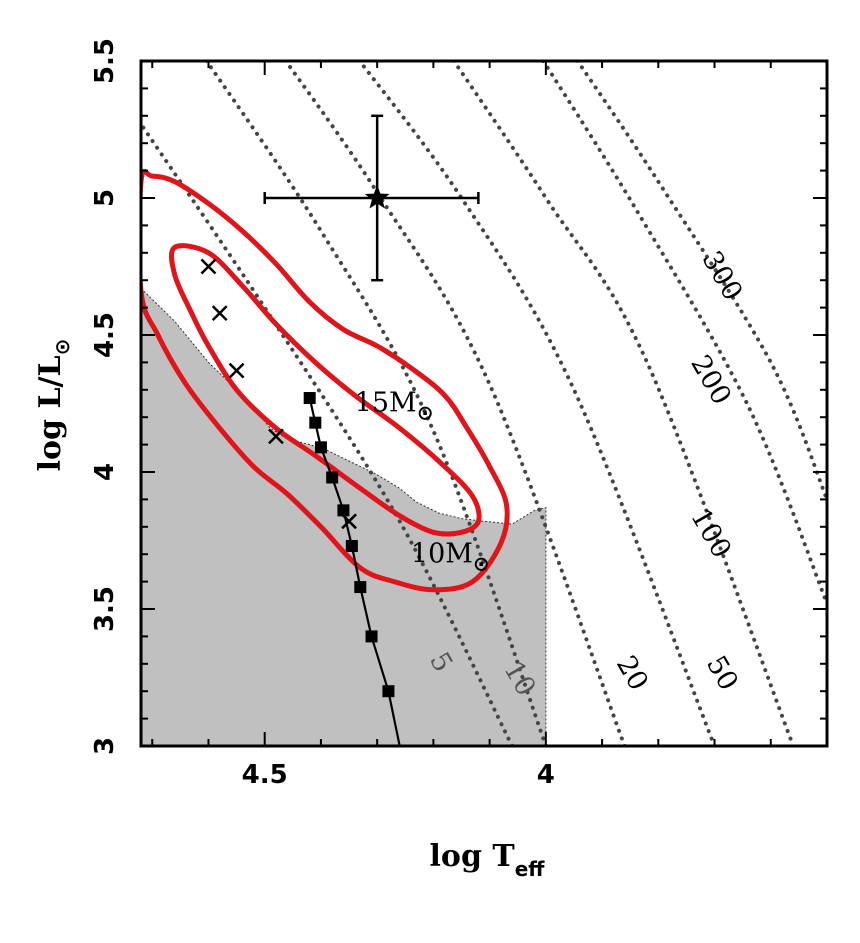 This screenshot has width=860, height=943. Describe the element at coordinates (546, 775) in the screenshot. I see `x-tick-label: 4` at that location.